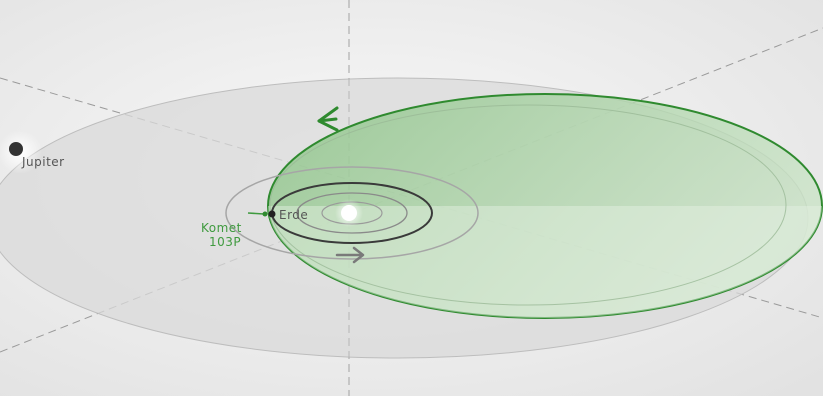 The width and height of the screenshot is (823, 396). Describe the element at coordinates (16, 149) in the screenshot. I see `jupiter-planet` at that location.